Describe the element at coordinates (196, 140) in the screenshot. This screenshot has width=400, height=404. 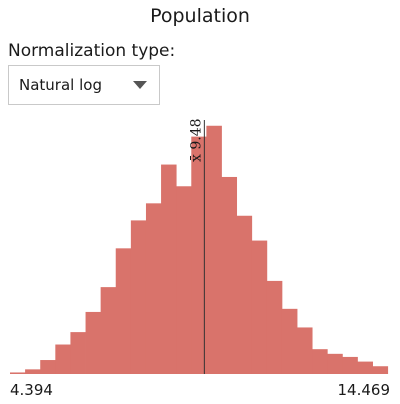
I see `mean-label: x̄ 9.48` at that location.